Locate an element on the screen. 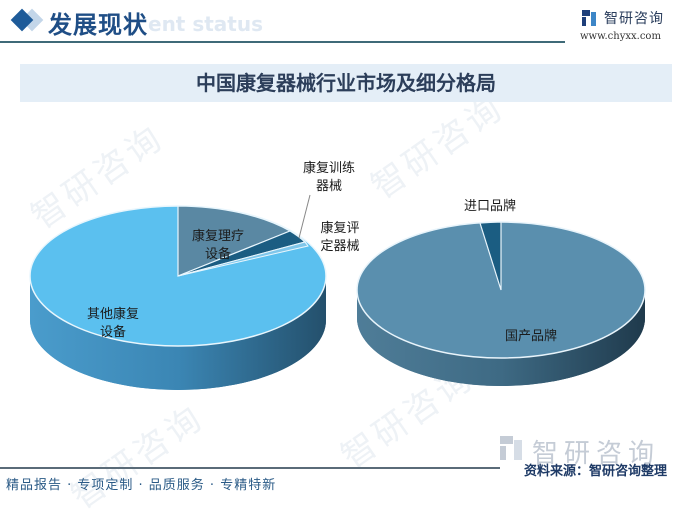  brand-name: 智研咨询 is located at coordinates (634, 19).